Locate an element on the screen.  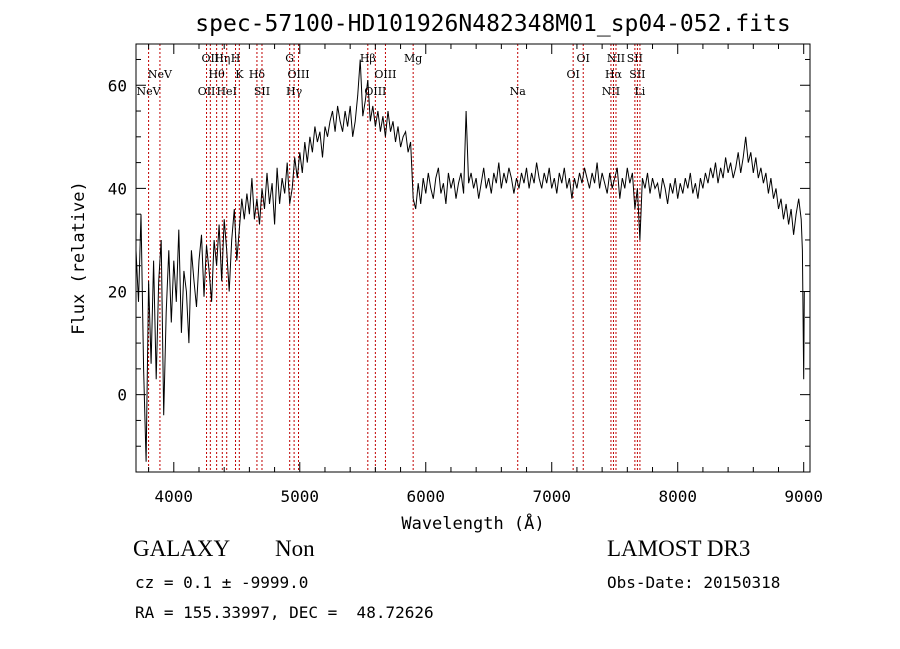
y-tick-label: 0 is located at coordinates (122, 395).